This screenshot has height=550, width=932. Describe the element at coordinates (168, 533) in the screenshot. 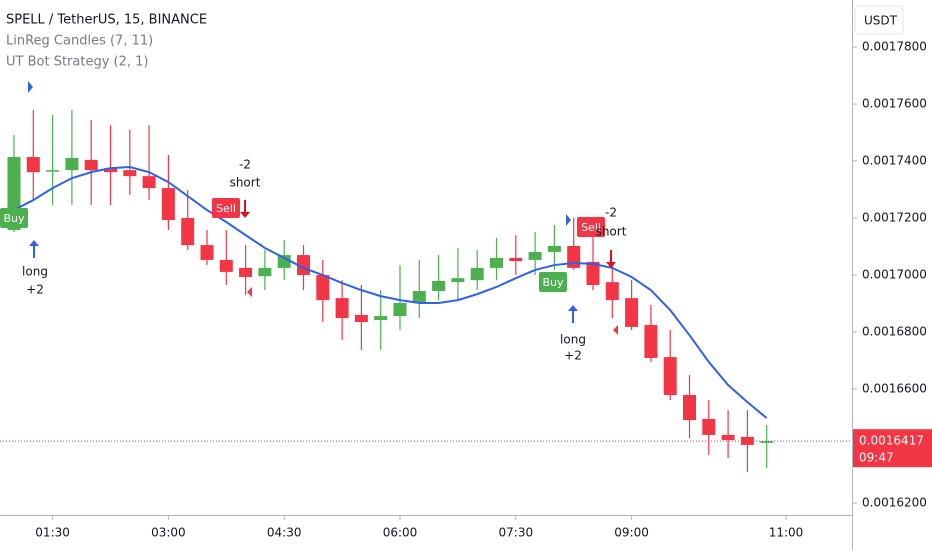

I see `x-tick-label: 03:00` at that location.